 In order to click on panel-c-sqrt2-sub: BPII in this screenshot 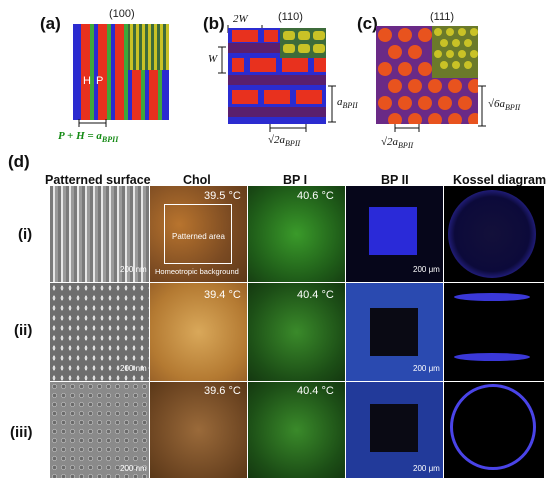, I will do `click(406, 146)`.